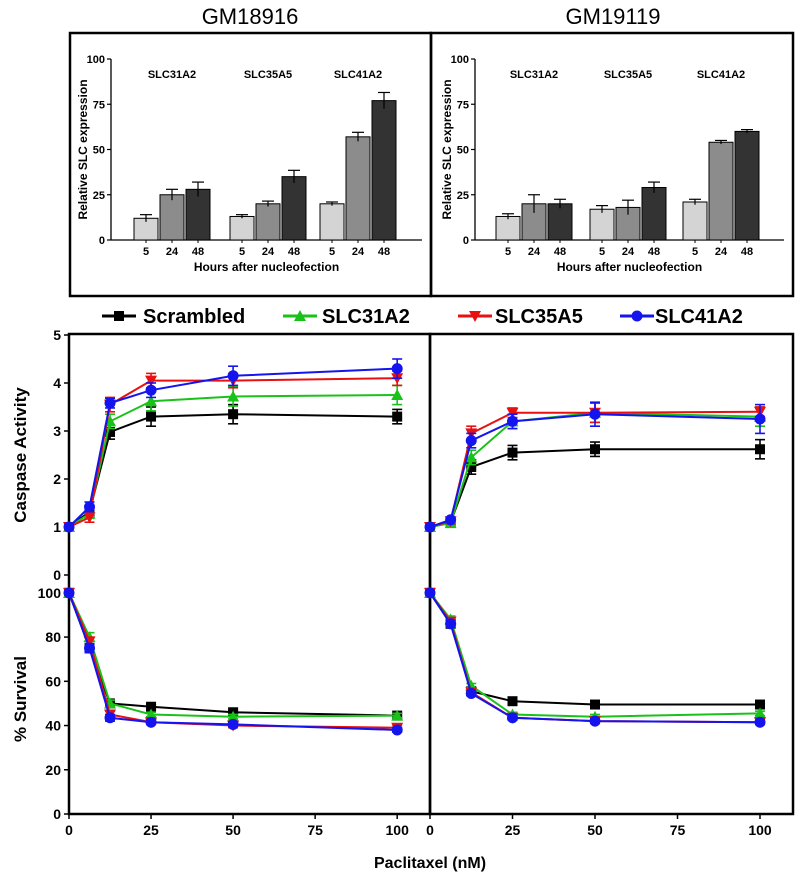  Describe the element at coordinates (194, 317) in the screenshot. I see `legend-label: Scrambled` at that location.